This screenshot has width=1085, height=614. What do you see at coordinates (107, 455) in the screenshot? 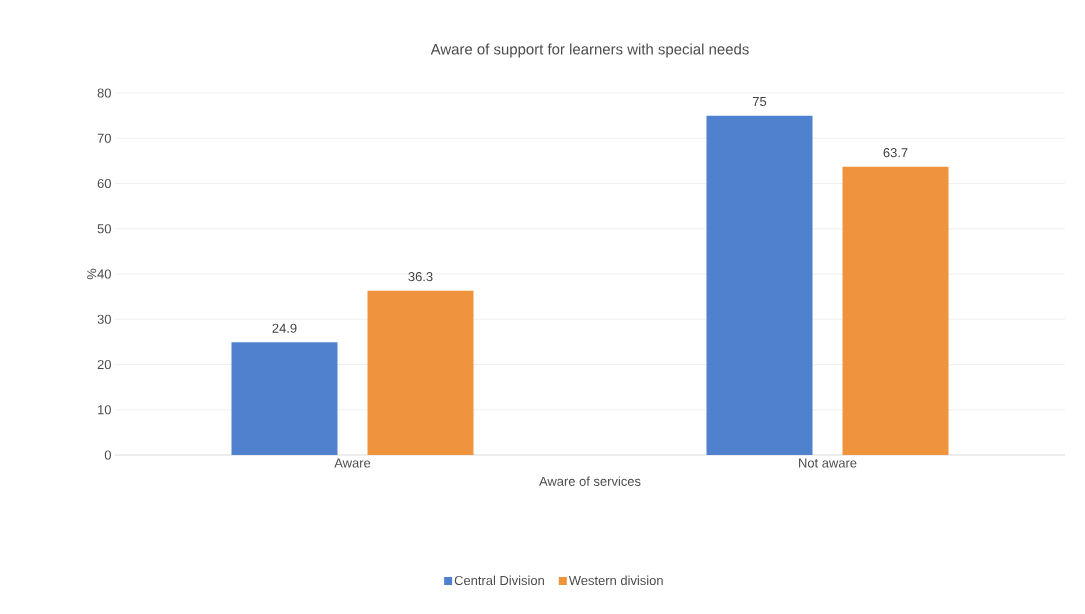
I see `y-tick-label: 0` at bounding box center [107, 455].